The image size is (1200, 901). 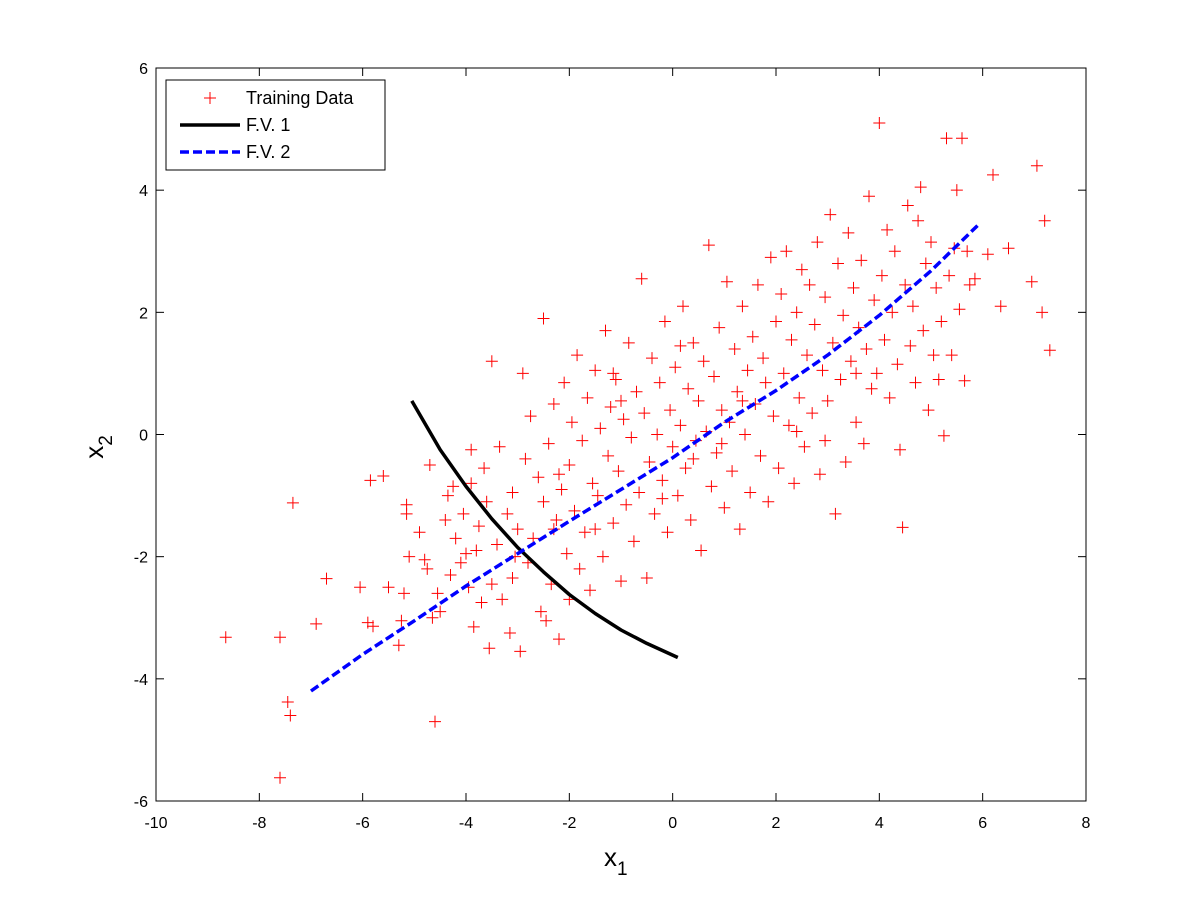 I want to click on legend-label-fv2: F.V. 2, so click(x=268, y=152).